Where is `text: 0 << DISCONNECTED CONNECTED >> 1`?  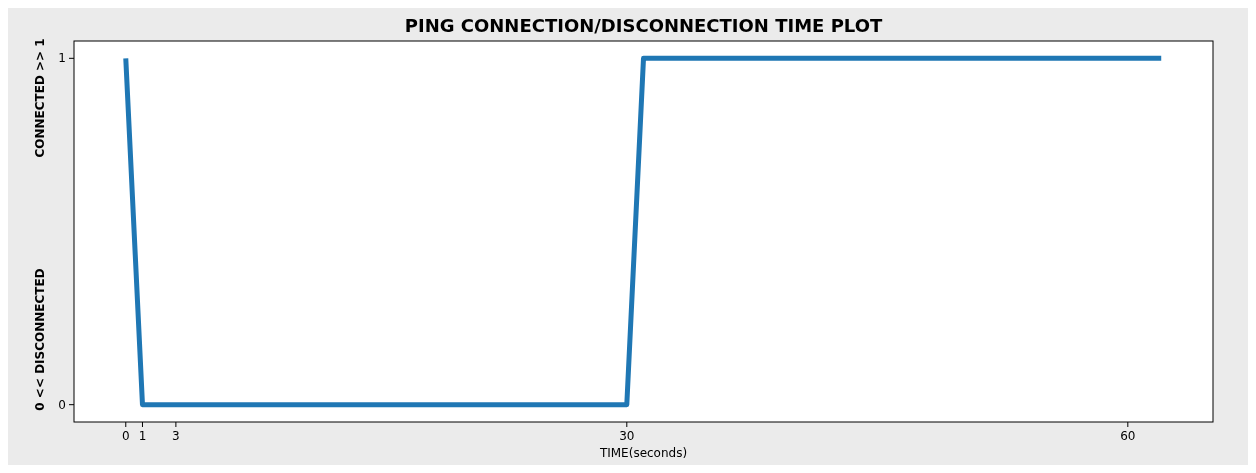
text: 0 << DISCONNECTED CONNECTED >> 1 is located at coordinates (40, 224).